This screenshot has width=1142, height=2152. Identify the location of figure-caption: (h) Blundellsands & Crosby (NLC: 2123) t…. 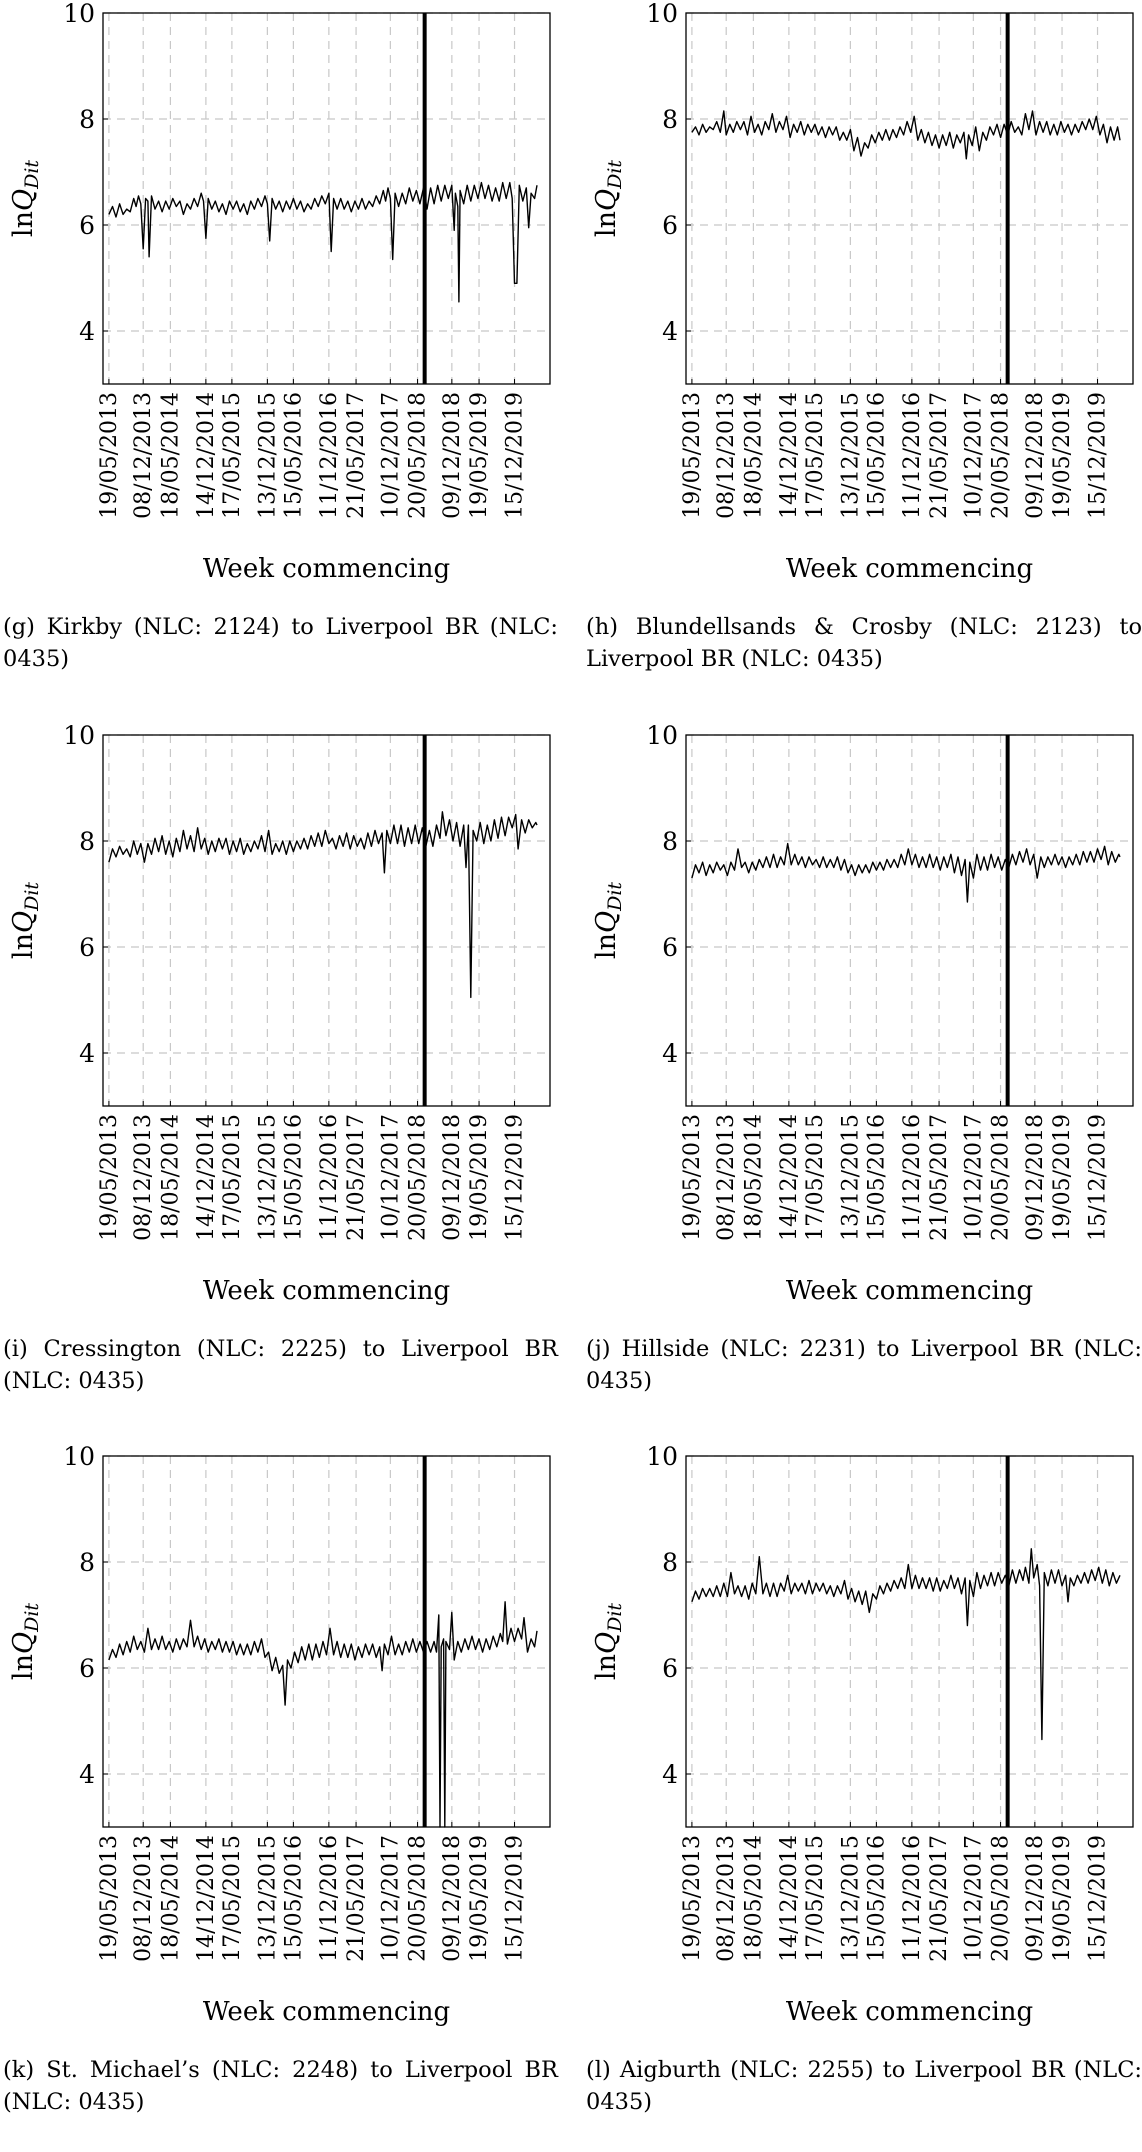
(864, 643).